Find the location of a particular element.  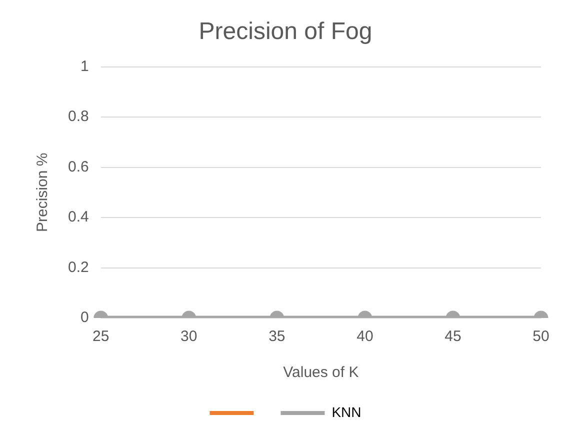

y-tick-label: 0.2 is located at coordinates (78, 267).